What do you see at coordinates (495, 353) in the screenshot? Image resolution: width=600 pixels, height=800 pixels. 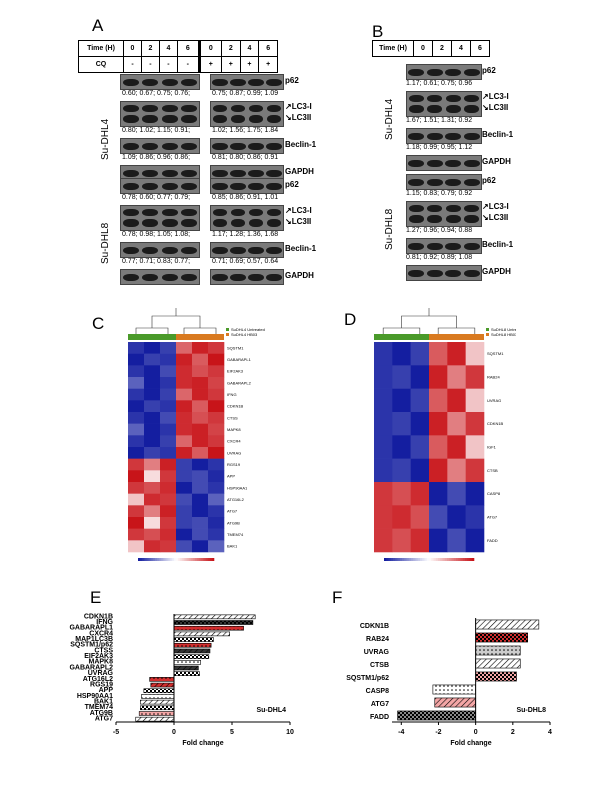 I see `gene-label: SQSTM1` at bounding box center [495, 353].